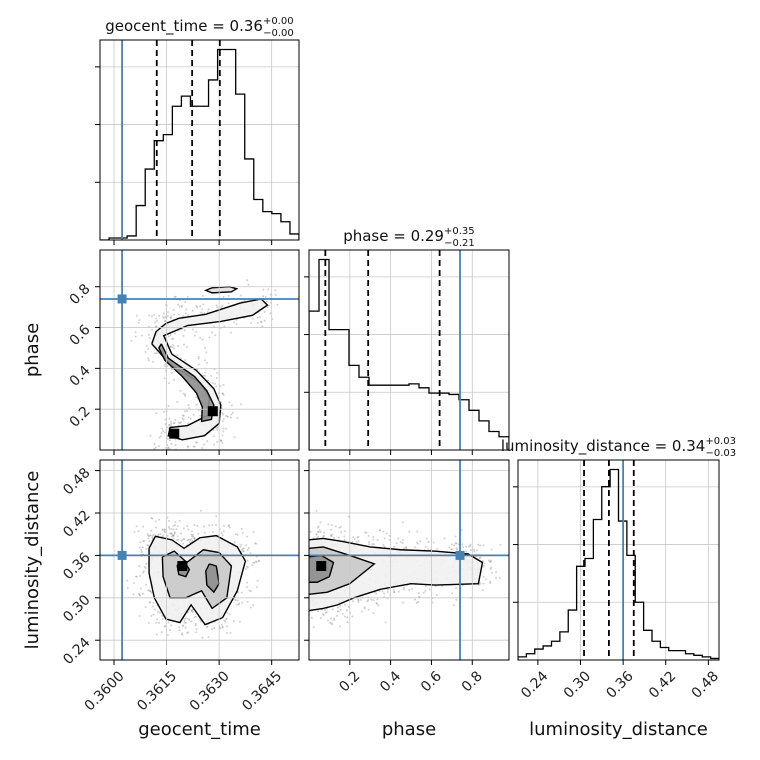 The image size is (760, 760). What do you see at coordinates (431, 681) in the screenshot?
I see `x-tick-label: 0.6` at bounding box center [431, 681].